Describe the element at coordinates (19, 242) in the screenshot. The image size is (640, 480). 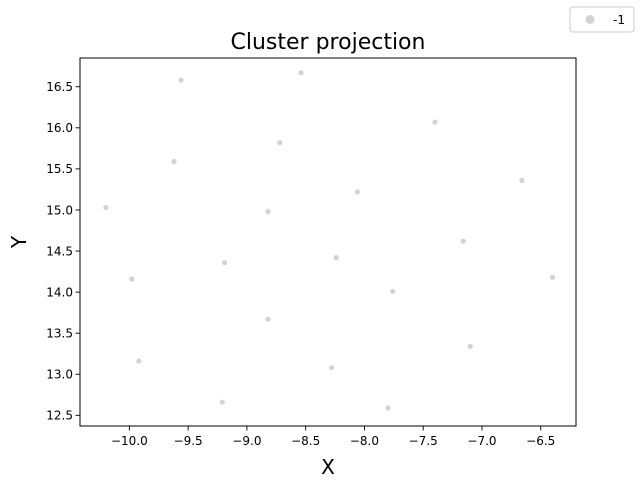
I see `y-axis-label: Y` at that location.